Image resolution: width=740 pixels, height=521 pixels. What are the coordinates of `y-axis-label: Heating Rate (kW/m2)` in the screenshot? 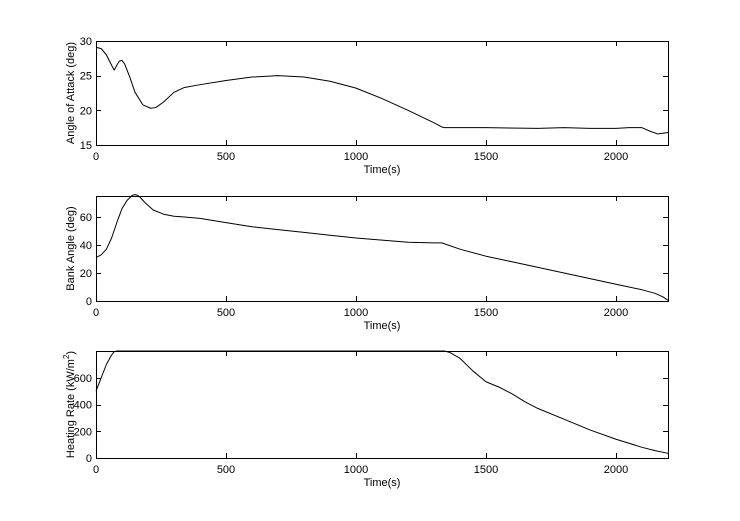 It's located at (69, 404).